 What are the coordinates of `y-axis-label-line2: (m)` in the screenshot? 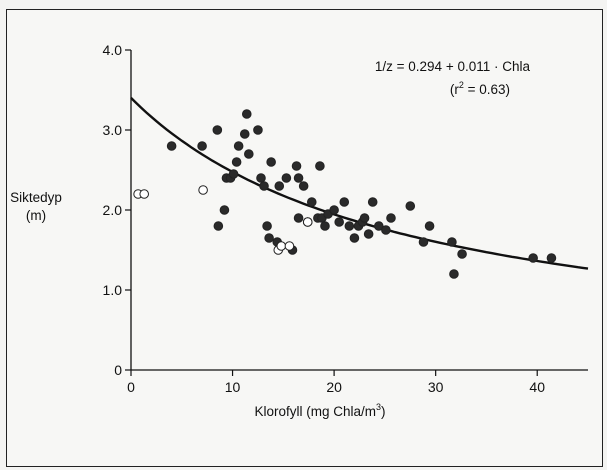 It's located at (36, 215).